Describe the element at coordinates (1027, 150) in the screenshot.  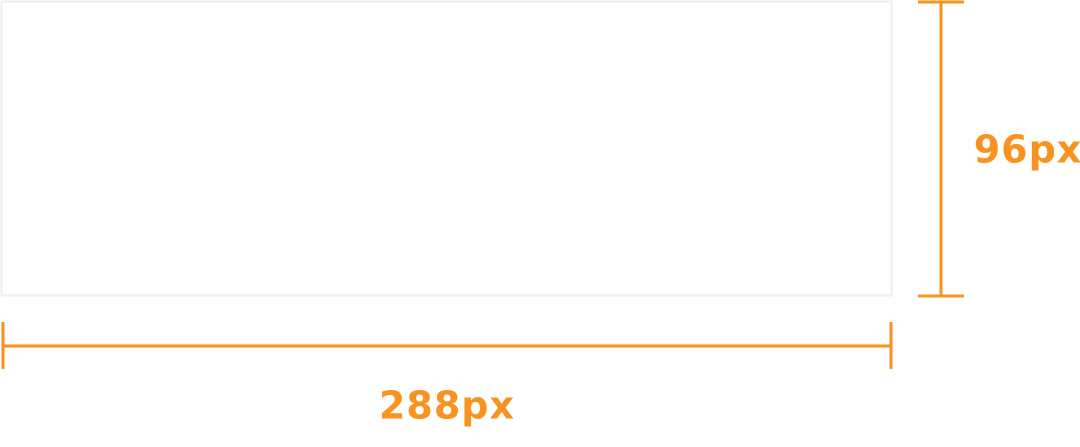
I see `height-label: 96px` at that location.